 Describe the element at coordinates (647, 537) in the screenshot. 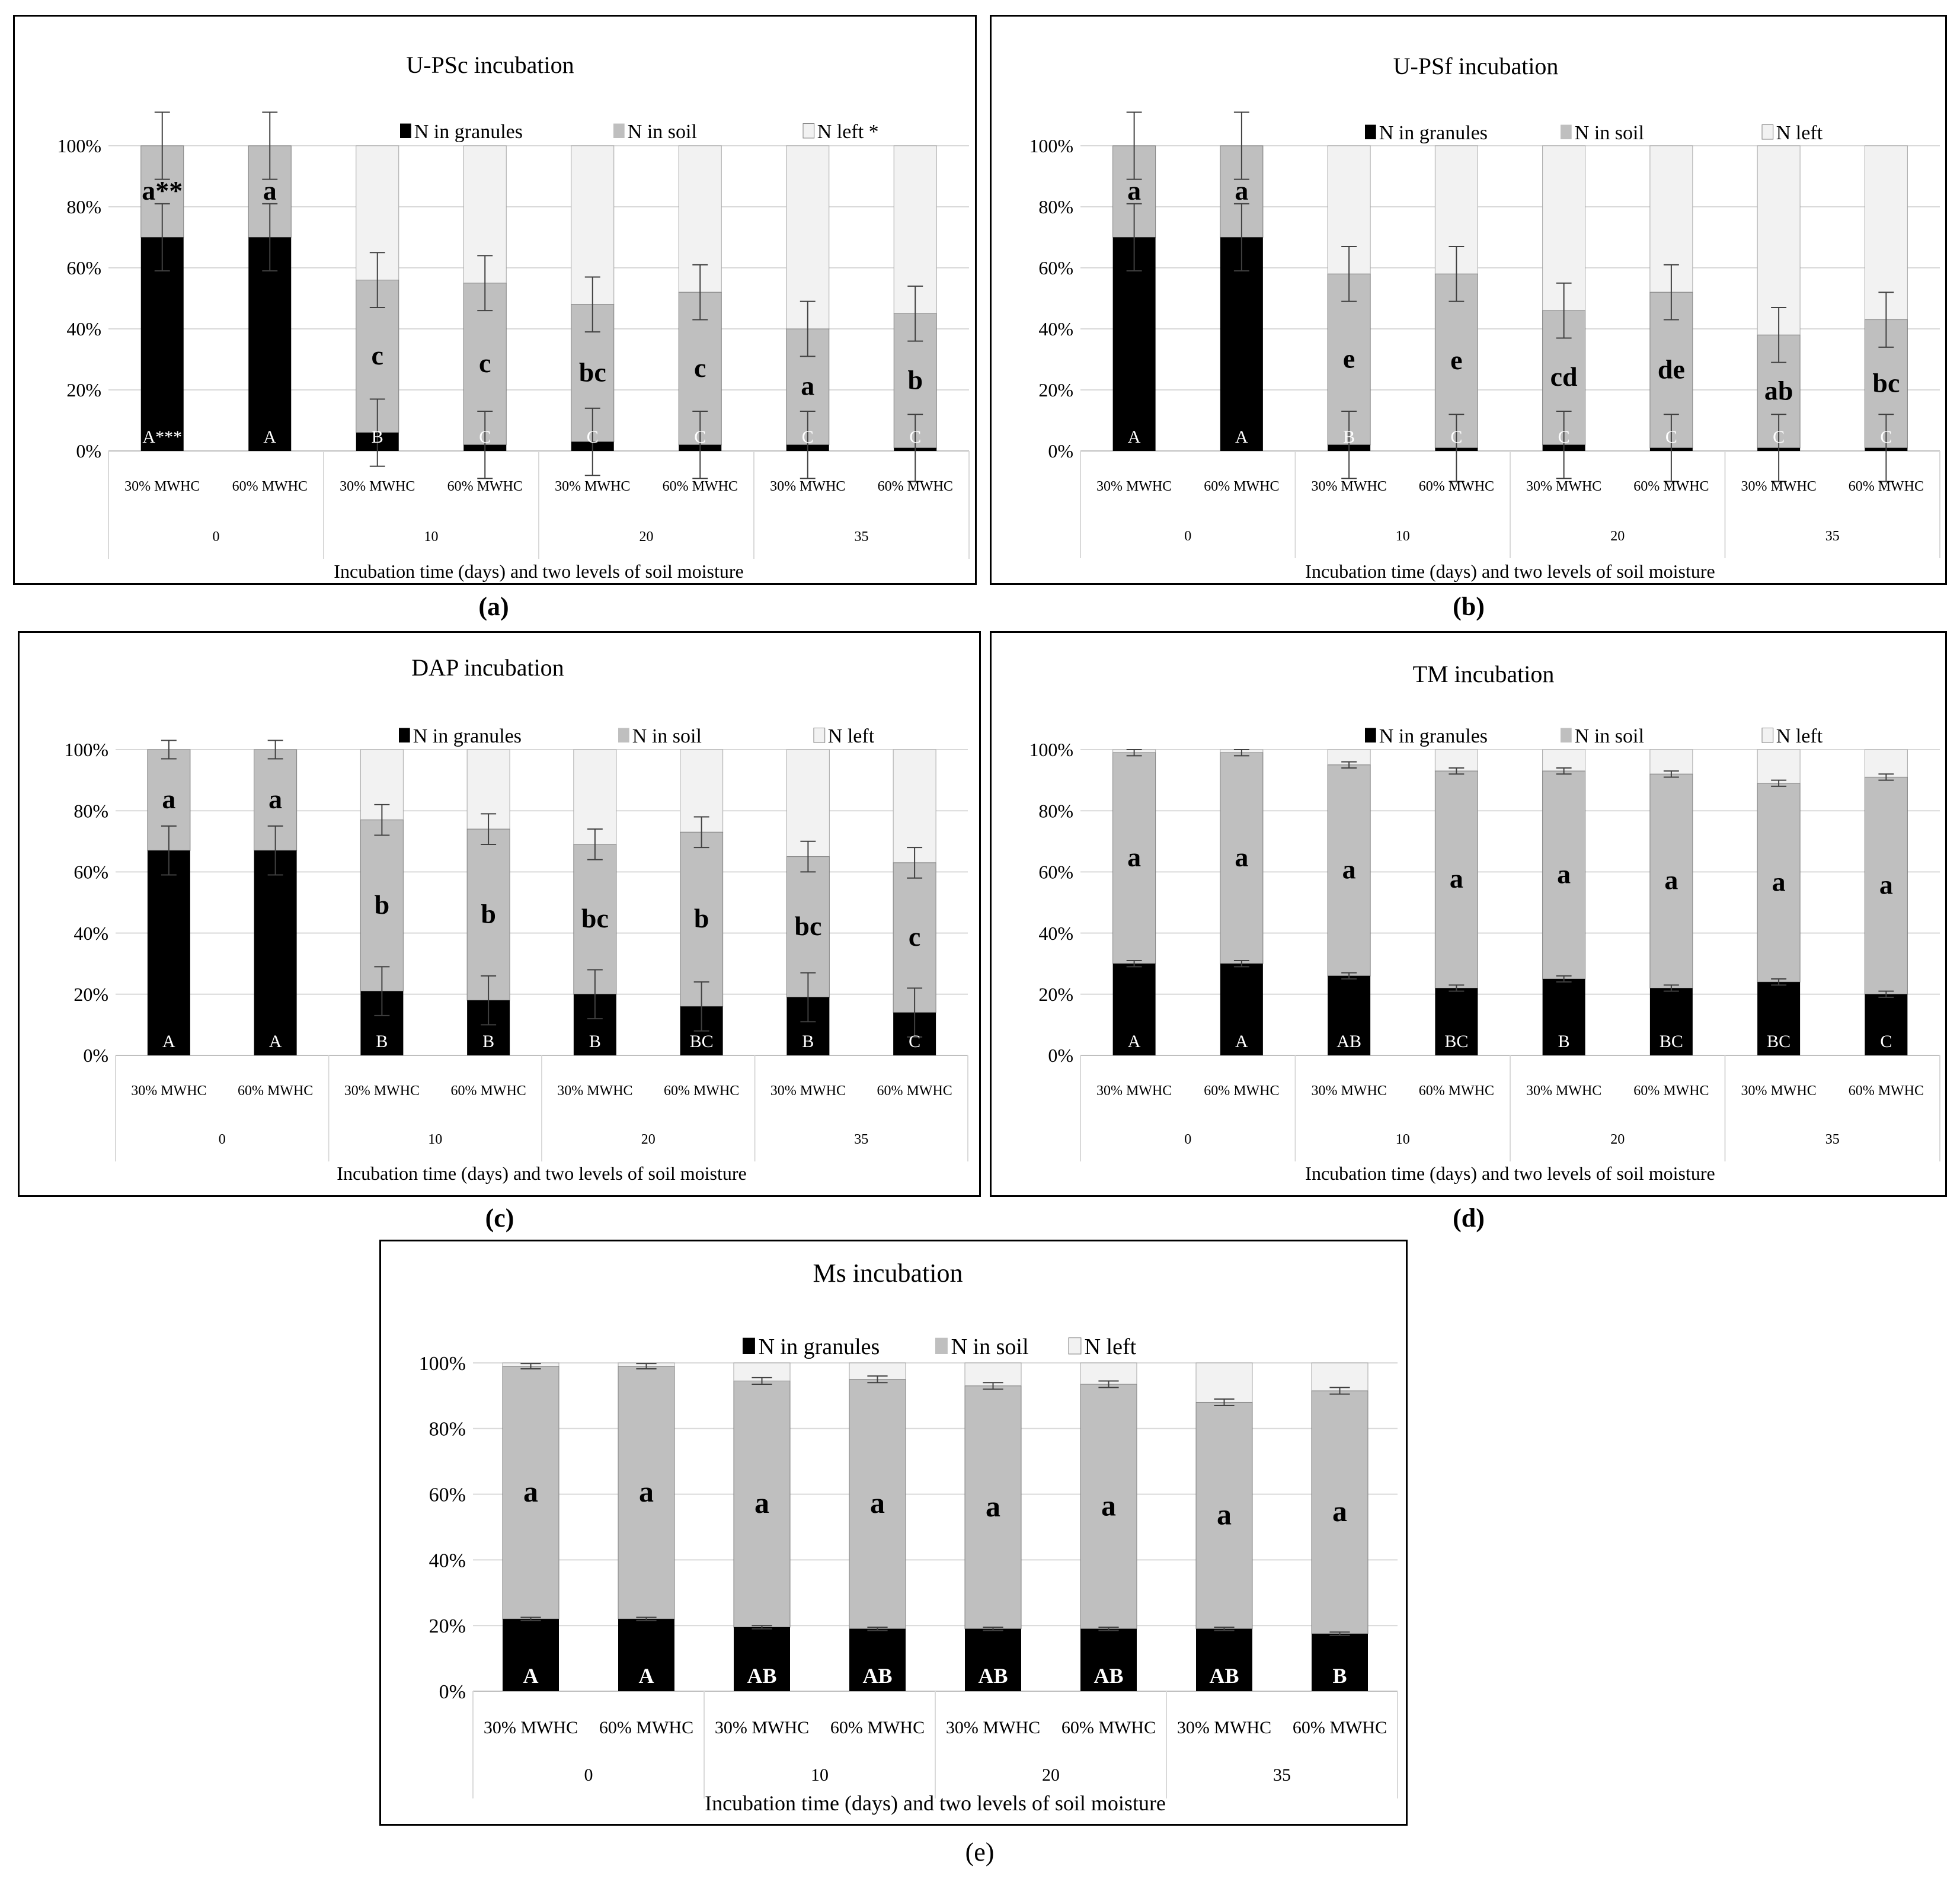

I see `x-group-label-a-2: 20` at that location.